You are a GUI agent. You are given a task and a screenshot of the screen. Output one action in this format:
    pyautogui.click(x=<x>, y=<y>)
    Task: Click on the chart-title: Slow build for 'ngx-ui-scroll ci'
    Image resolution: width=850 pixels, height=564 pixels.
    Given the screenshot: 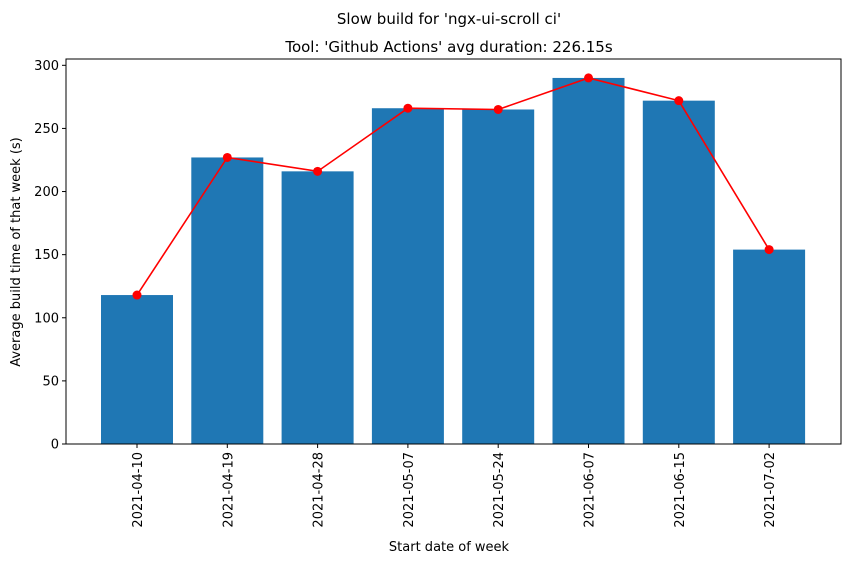 What is the action you would take?
    pyautogui.click(x=449, y=19)
    